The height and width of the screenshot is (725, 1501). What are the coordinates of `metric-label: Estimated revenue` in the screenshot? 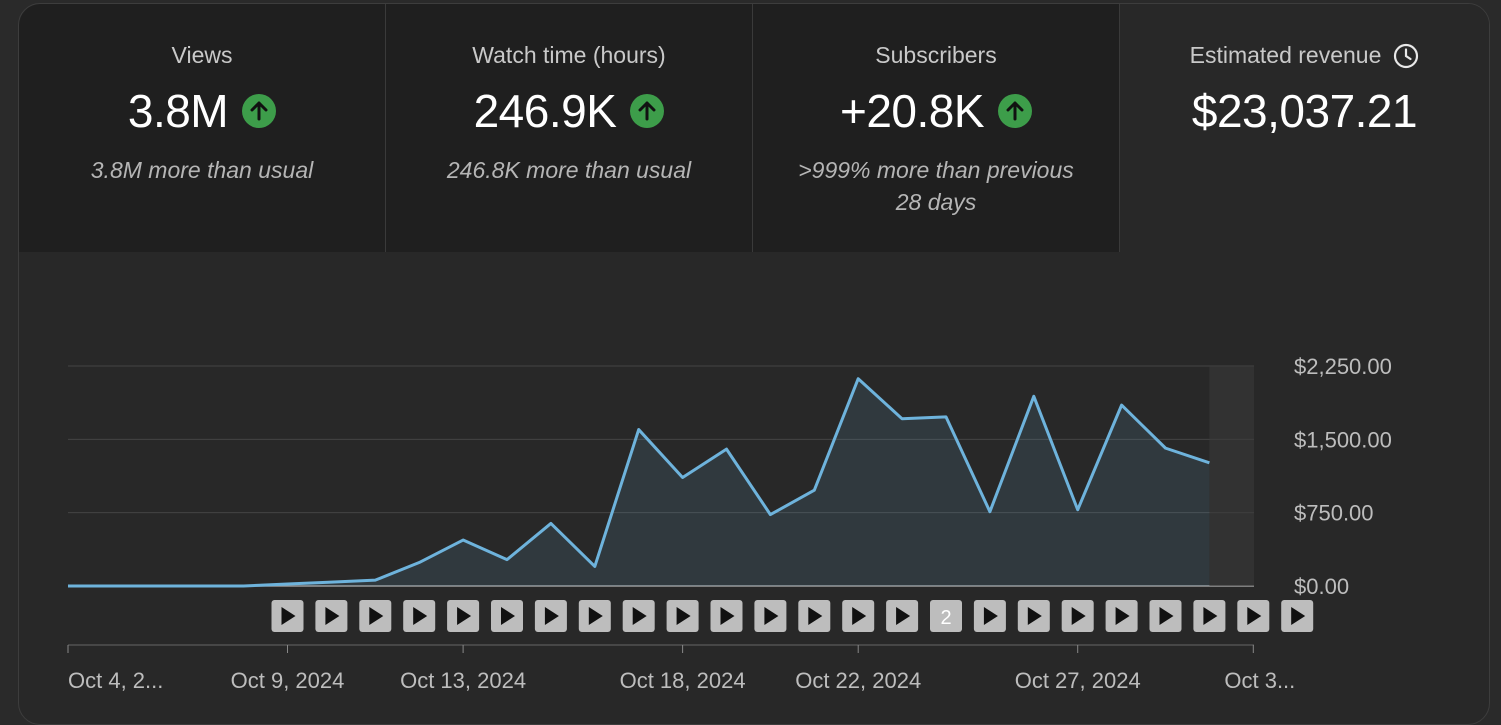 It's located at (1286, 55).